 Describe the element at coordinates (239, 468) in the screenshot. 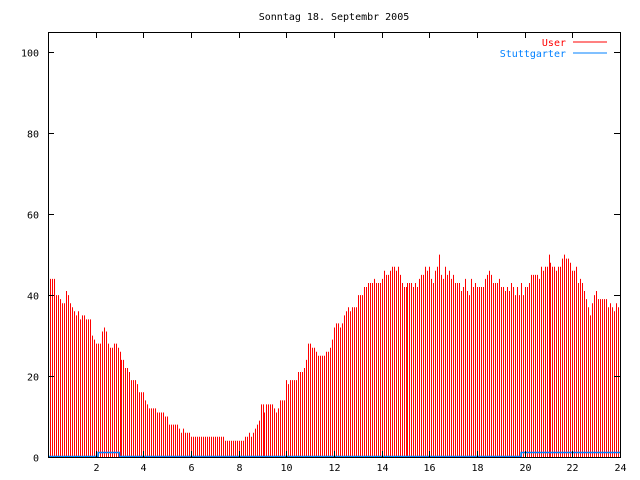

I see `x-tick-label: 8` at that location.